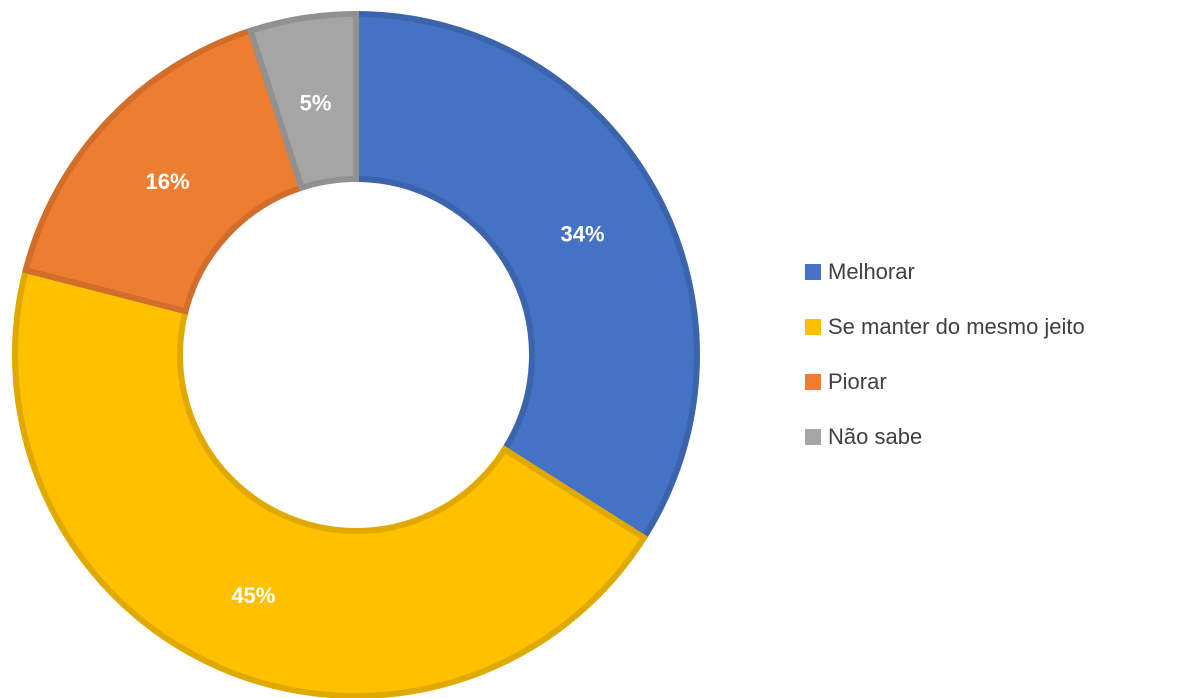 The image size is (1177, 698). Describe the element at coordinates (857, 381) in the screenshot. I see `legend-label: Piorar` at that location.